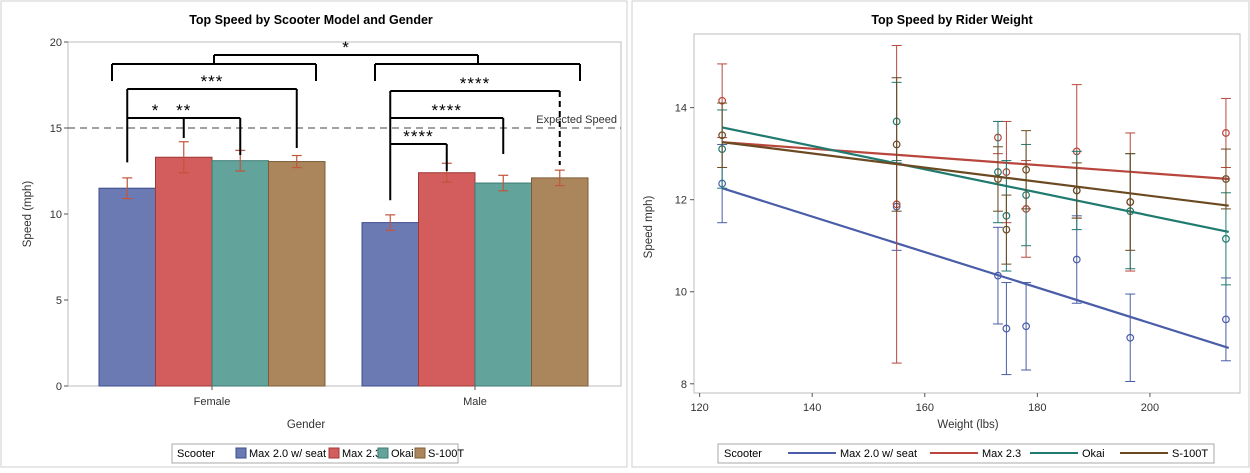 This screenshot has height=473, width=1250. I want to click on bar-max-2-3-male, so click(447, 279).